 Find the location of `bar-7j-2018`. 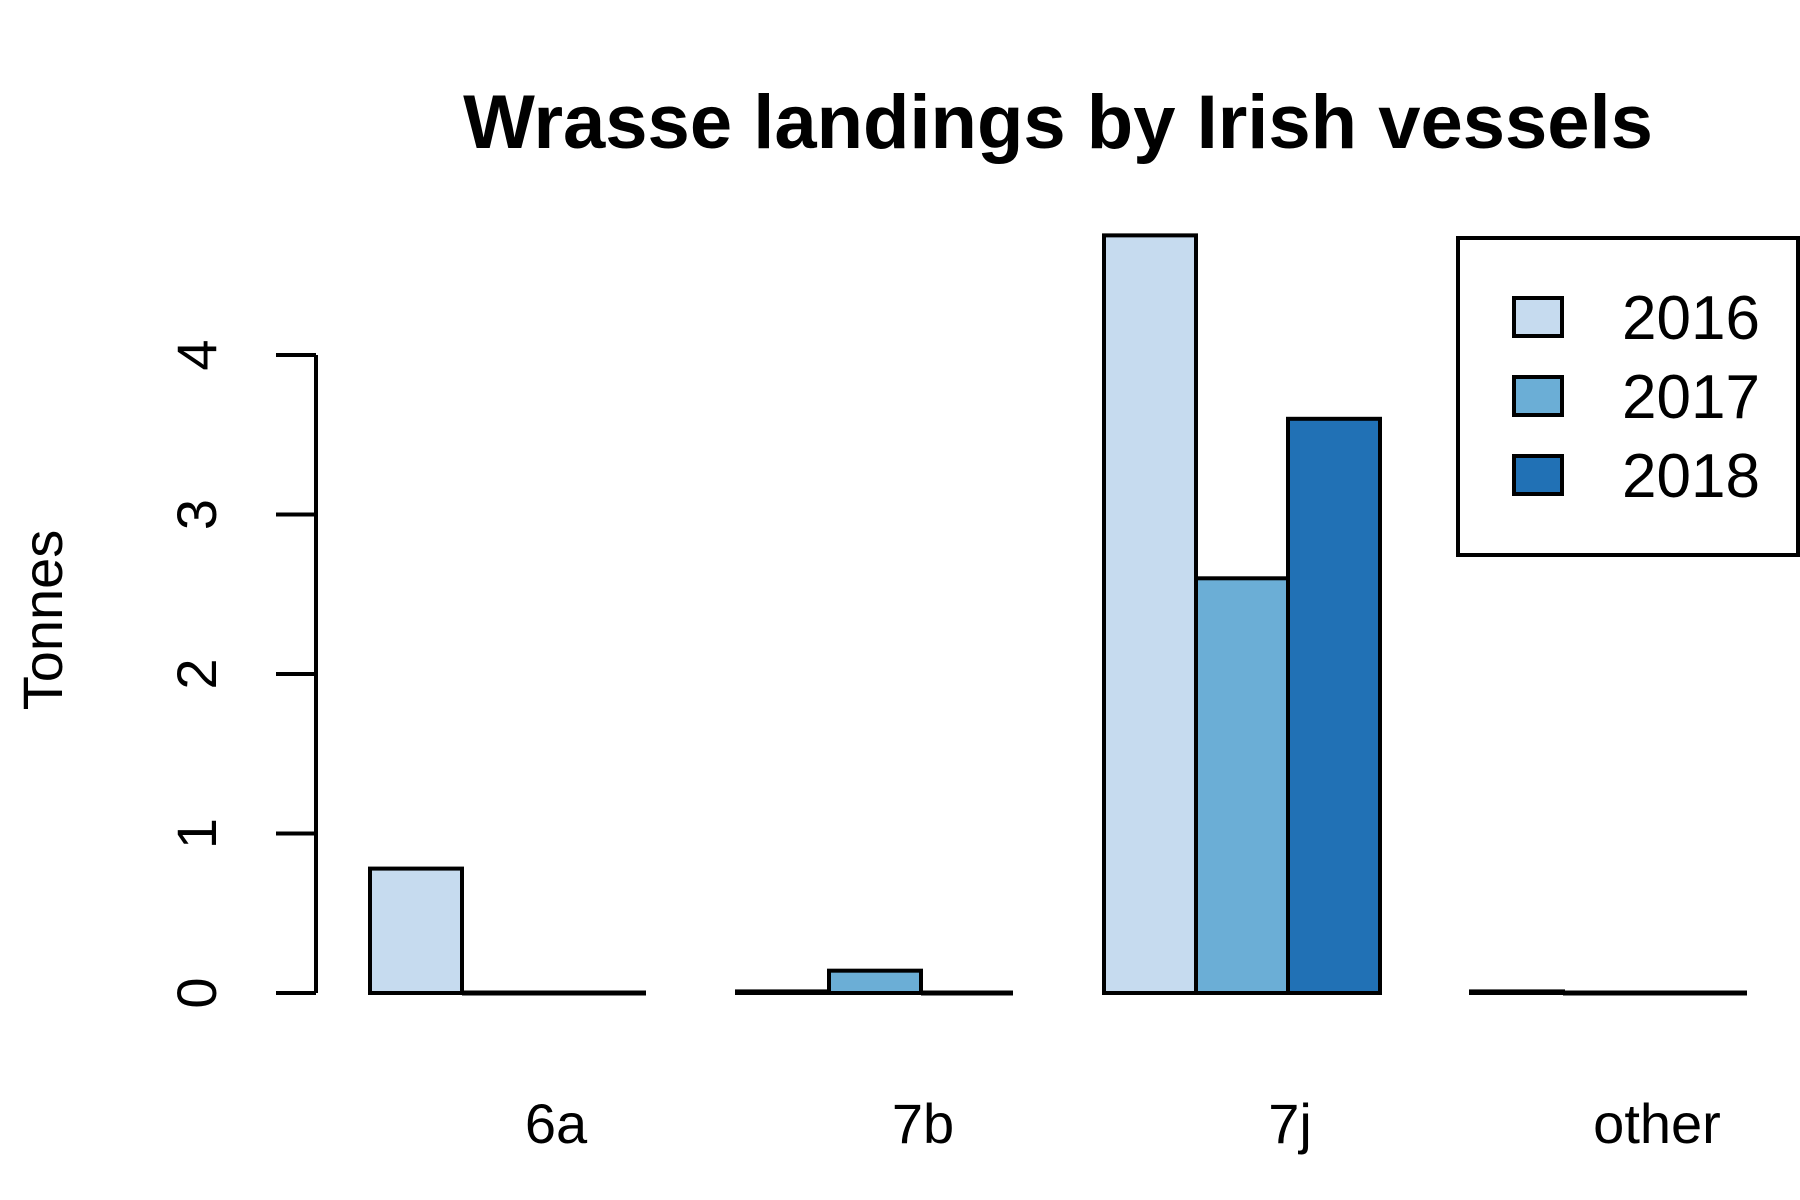

bar-7j-2018 is located at coordinates (1334, 705).